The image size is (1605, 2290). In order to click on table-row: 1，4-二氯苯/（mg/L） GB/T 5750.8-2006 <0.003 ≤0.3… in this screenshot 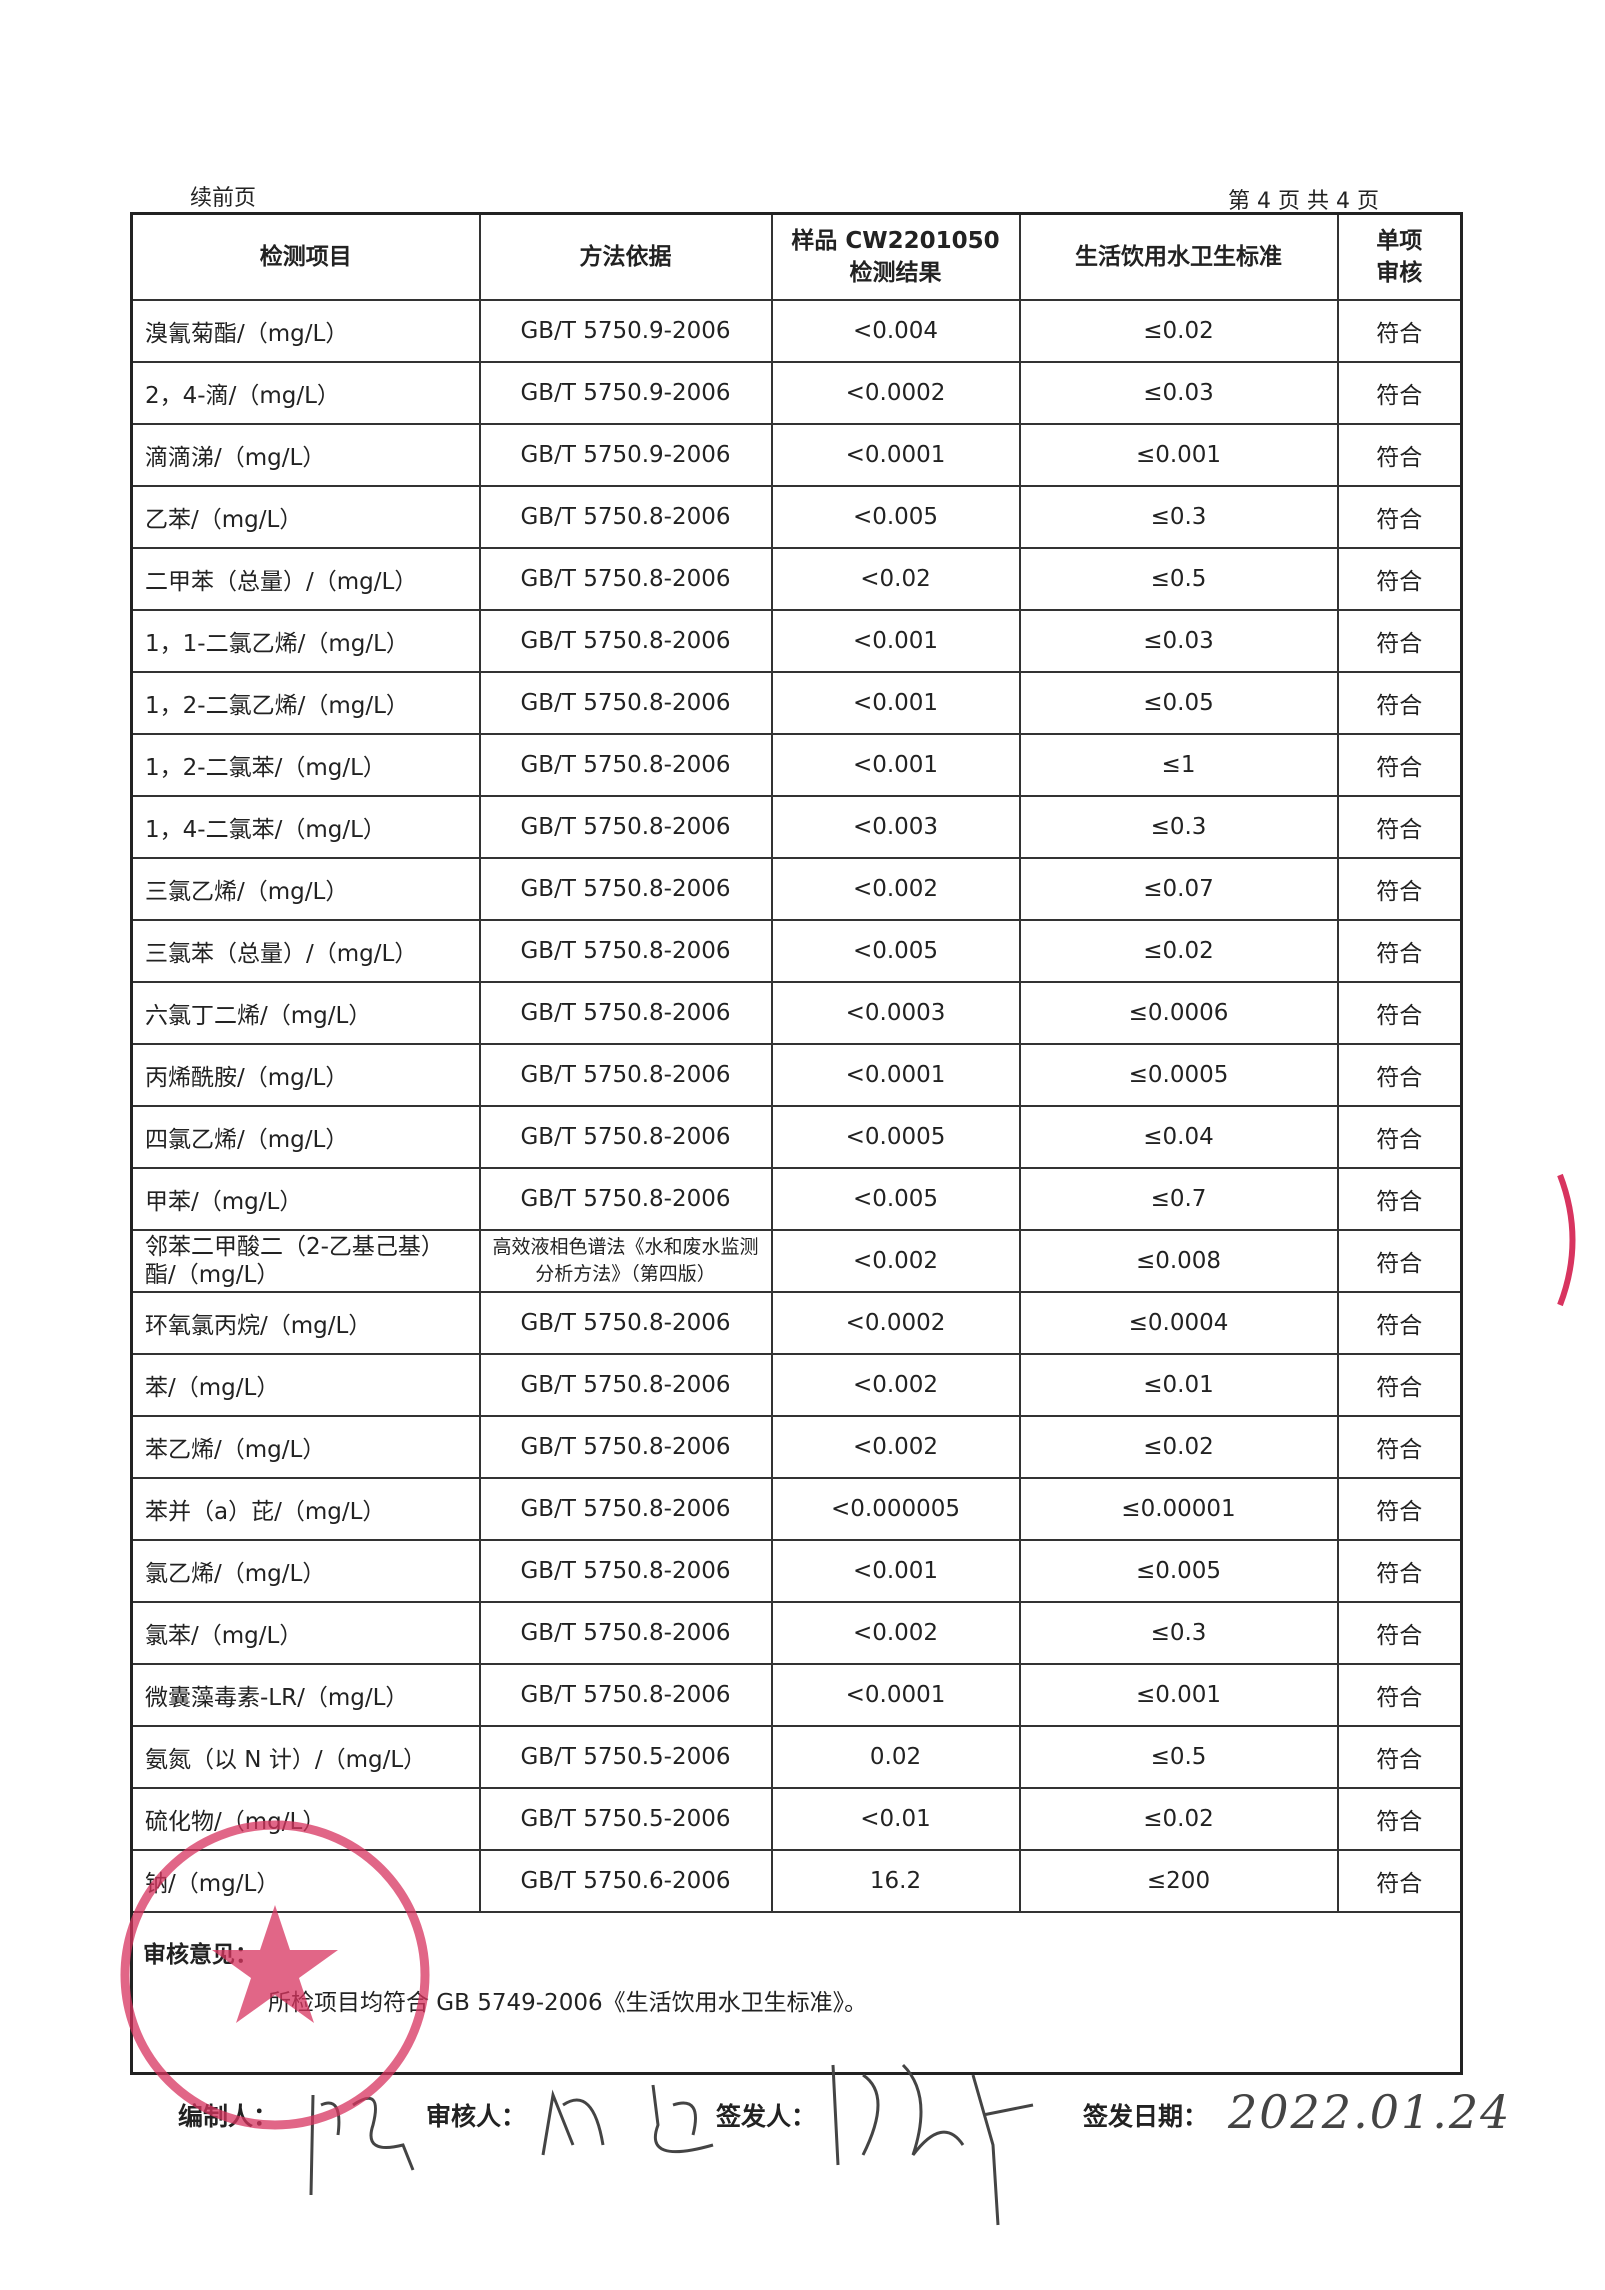, I will do `click(796, 827)`.